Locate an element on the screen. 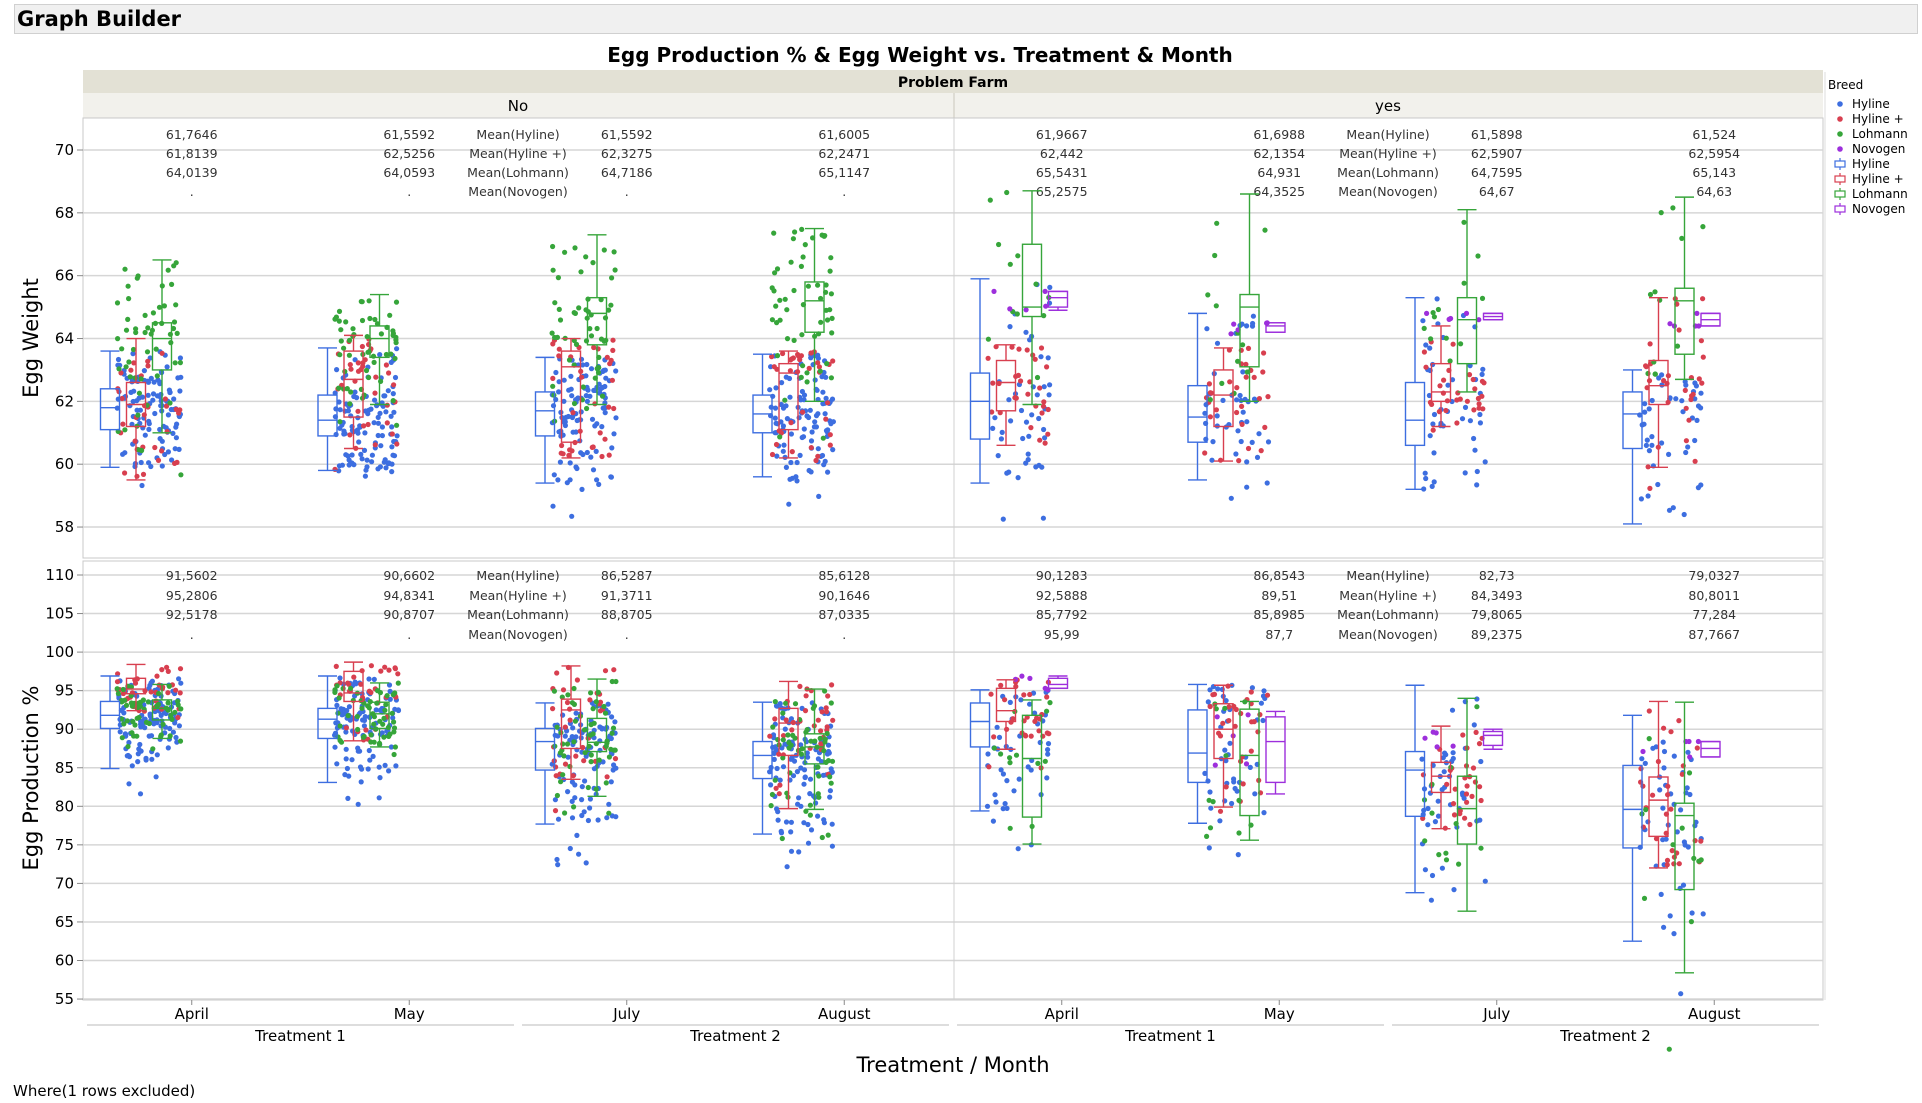 Image resolution: width=1922 pixels, height=1103 pixels. y-tick-label: 70 is located at coordinates (64, 883).